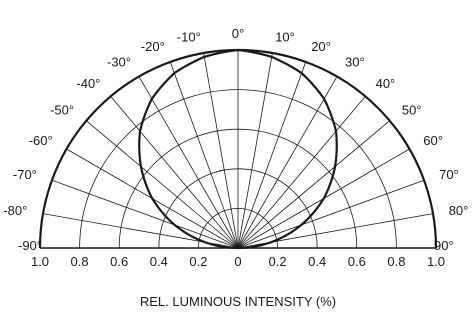 The height and width of the screenshot is (325, 476). What do you see at coordinates (189, 36) in the screenshot?
I see `angle-label: -10°` at bounding box center [189, 36].